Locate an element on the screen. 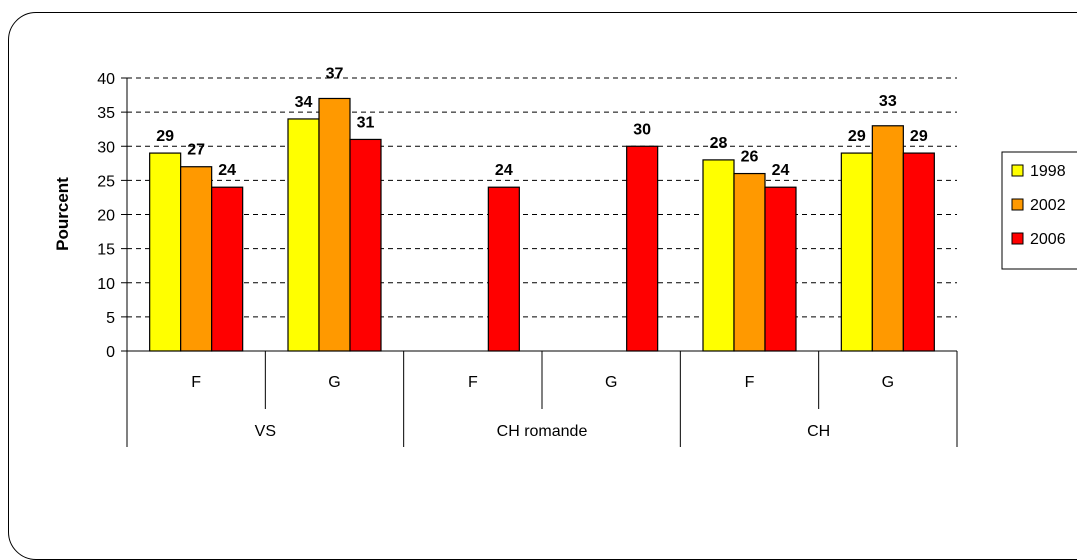  group-label: CH is located at coordinates (818, 431).